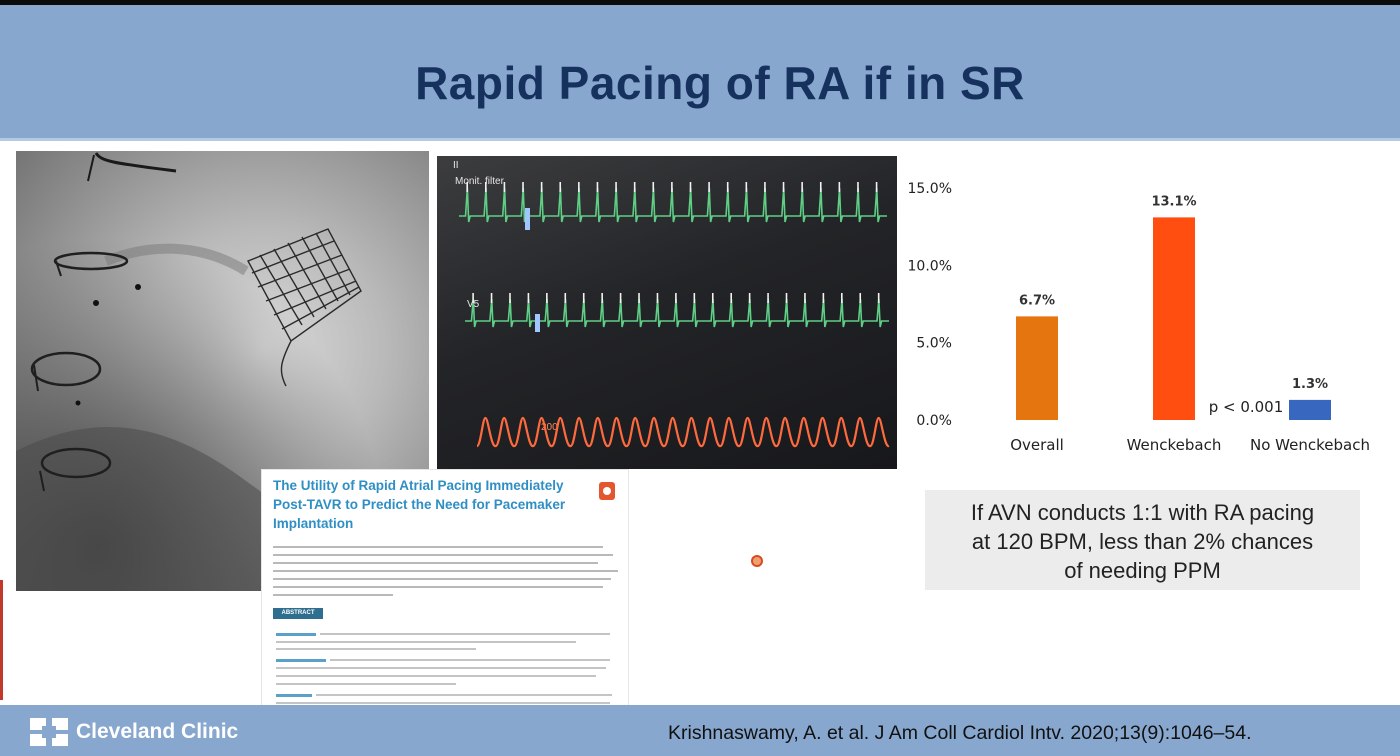 The width and height of the screenshot is (1400, 756). I want to click on x-tick-label: No Wenckebach, so click(1310, 445).